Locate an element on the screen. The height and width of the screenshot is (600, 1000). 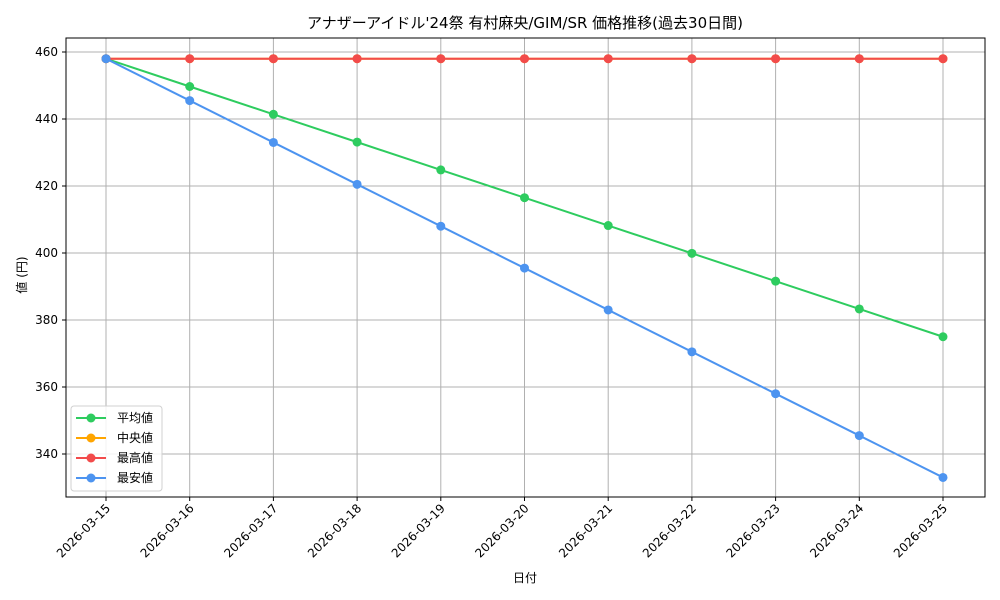
y-axis-ticks: 340 360 380 400 420 440 460 is located at coordinates (50, 253).